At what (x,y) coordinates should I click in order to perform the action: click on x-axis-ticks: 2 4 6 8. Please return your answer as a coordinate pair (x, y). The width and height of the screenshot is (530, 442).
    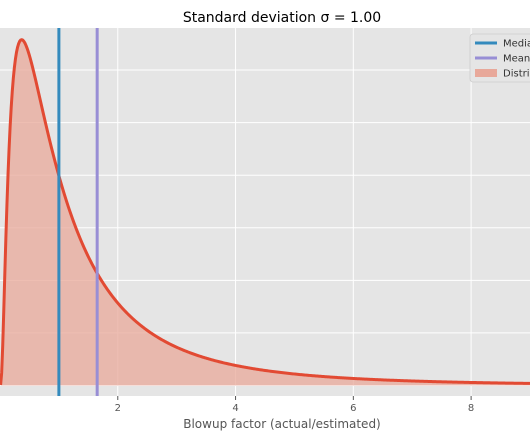
    Looking at the image, I should click on (294, 405).